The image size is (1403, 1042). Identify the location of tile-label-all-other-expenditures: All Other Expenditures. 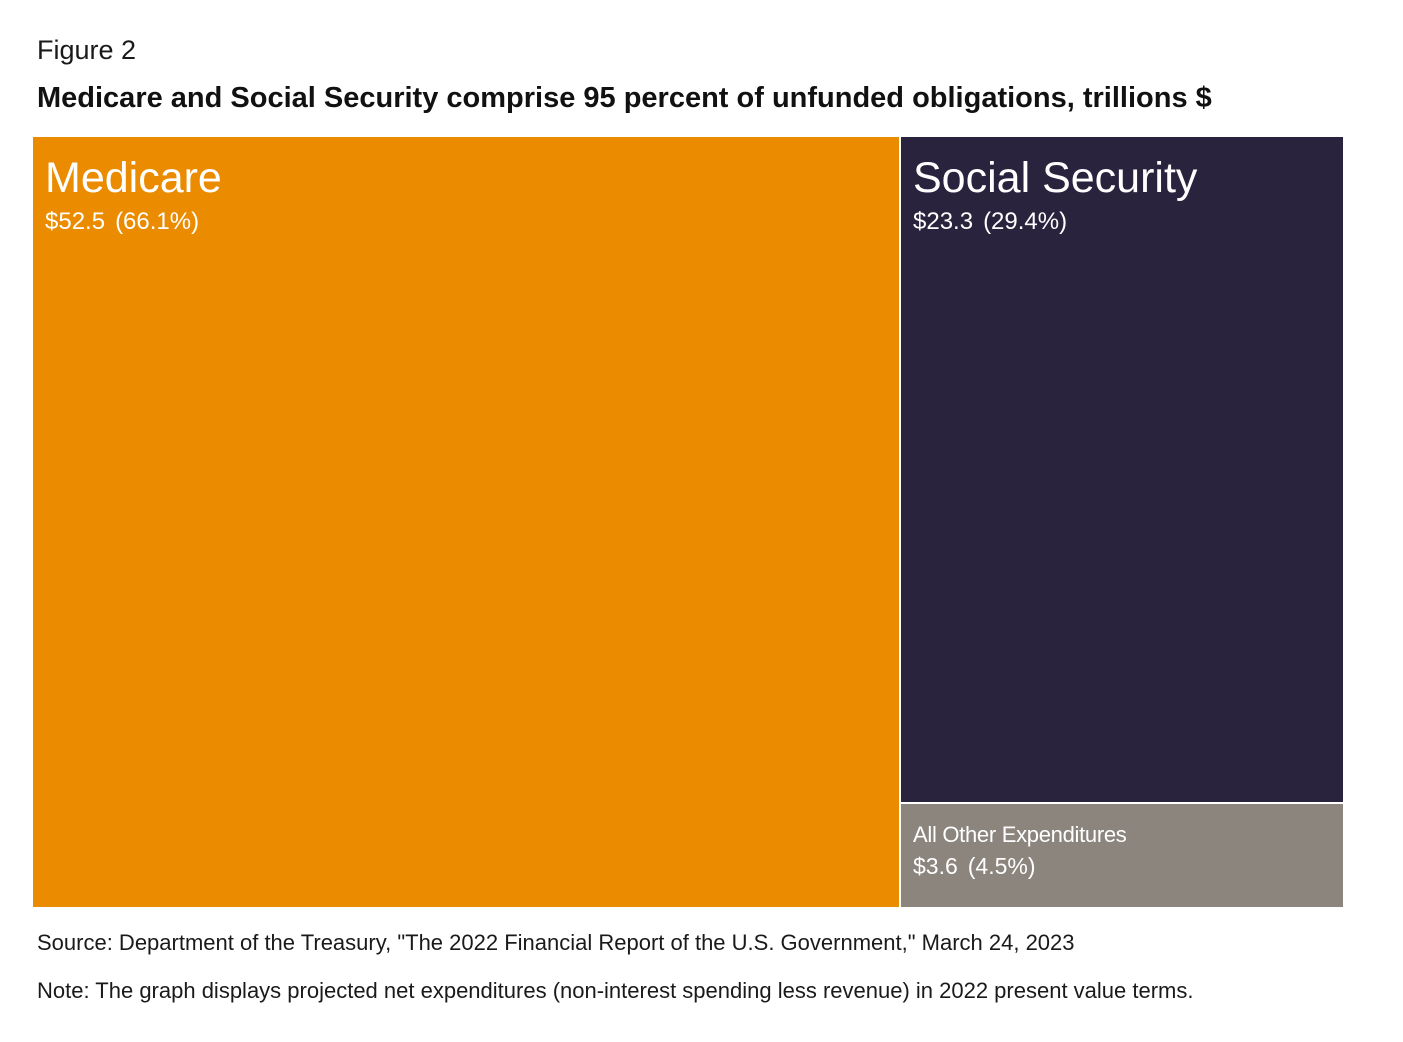
(1020, 834).